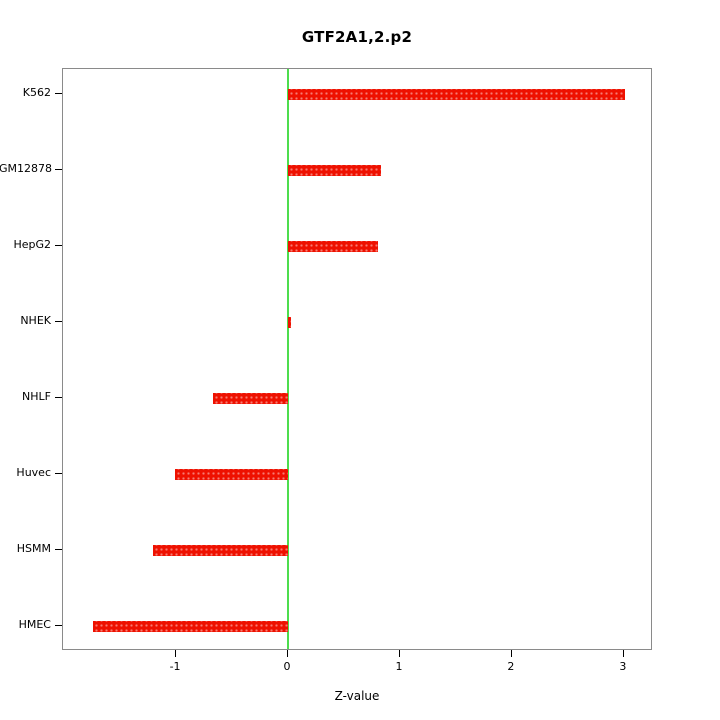 This screenshot has height=720, width=720. I want to click on y-axis-category-label: Huvec, so click(33, 472).